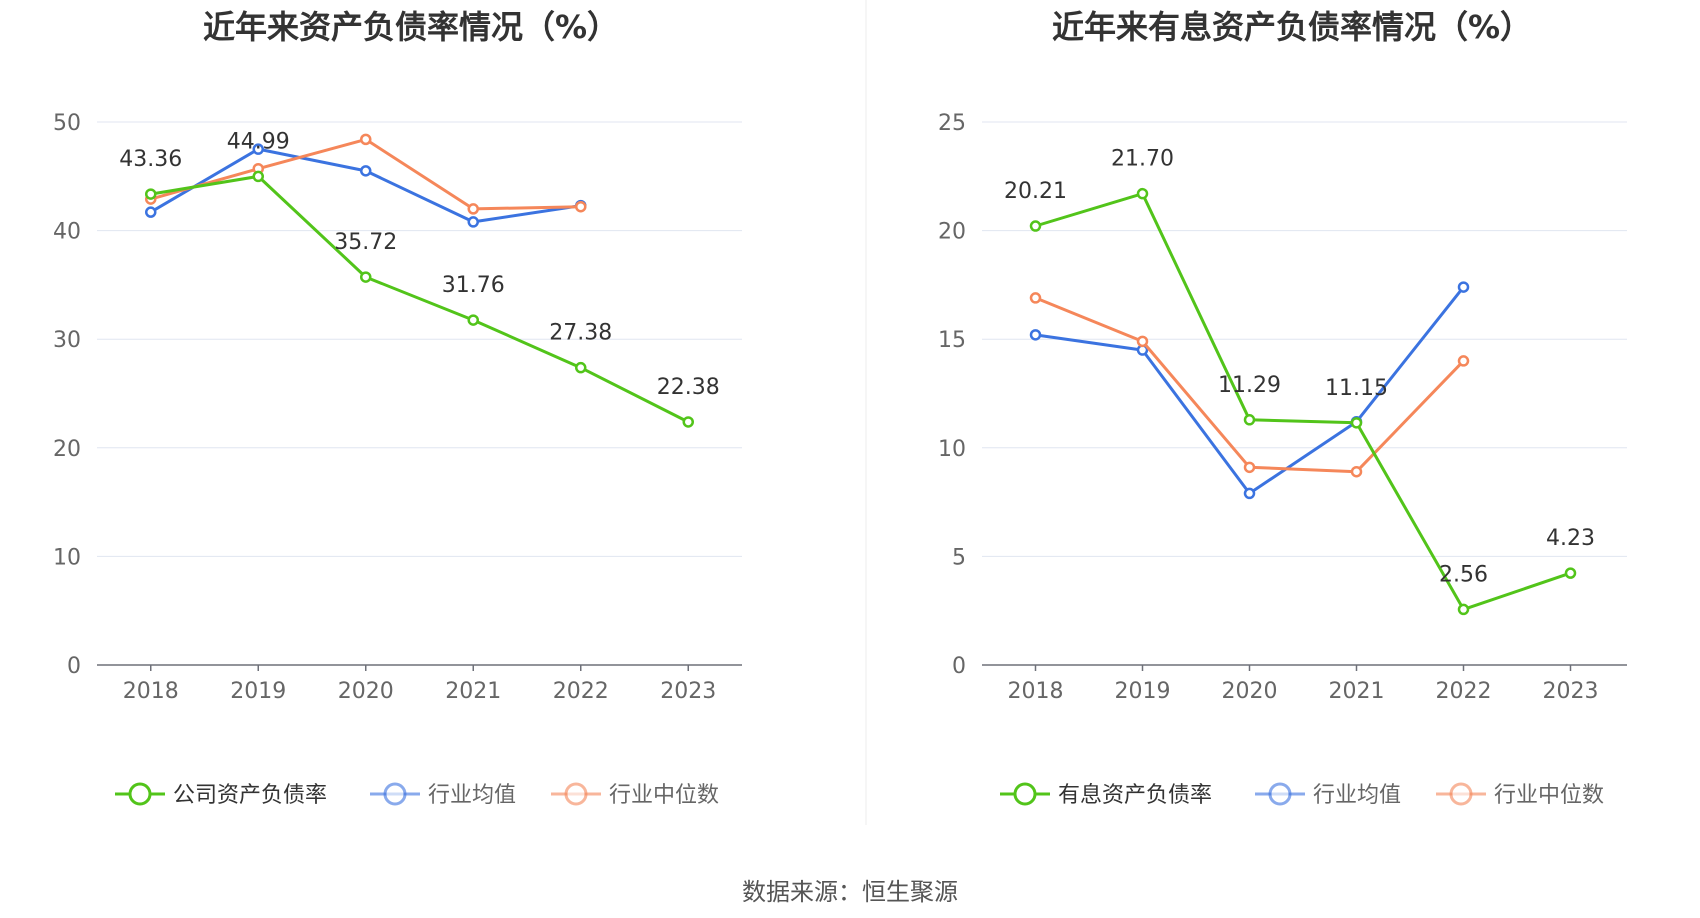 This screenshot has width=1700, height=918. Describe the element at coordinates (1249, 385) in the screenshot. I see `data-label: 11.29` at that location.